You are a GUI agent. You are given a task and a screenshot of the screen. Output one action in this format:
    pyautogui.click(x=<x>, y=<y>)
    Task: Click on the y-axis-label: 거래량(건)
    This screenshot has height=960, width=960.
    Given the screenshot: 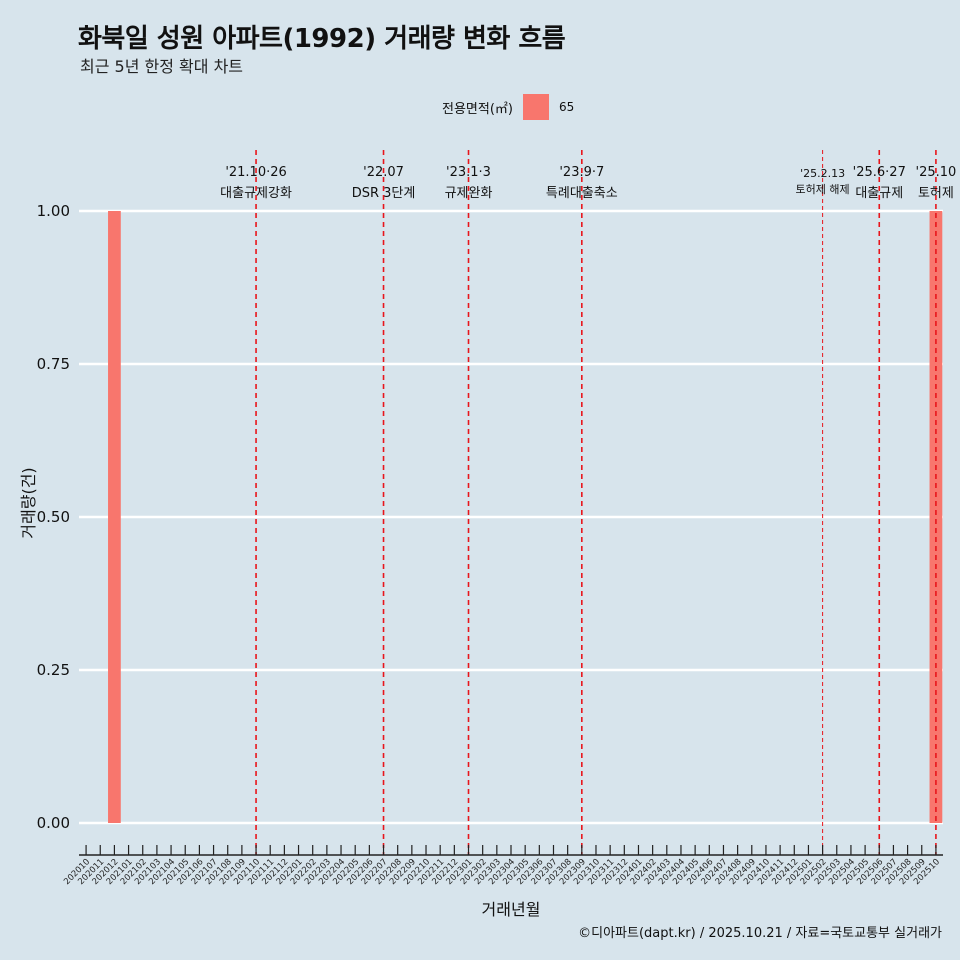 What is the action you would take?
    pyautogui.click(x=28, y=502)
    